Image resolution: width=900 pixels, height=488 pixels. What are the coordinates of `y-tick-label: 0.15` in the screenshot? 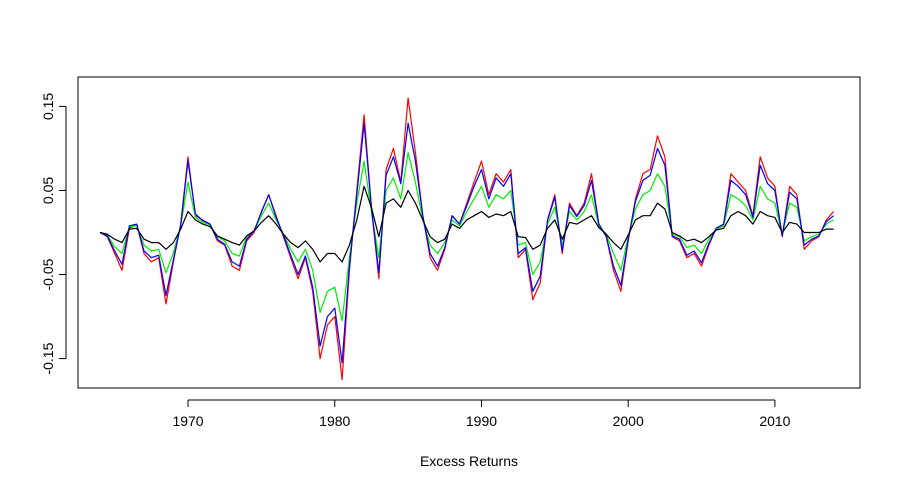 It's located at (48, 106).